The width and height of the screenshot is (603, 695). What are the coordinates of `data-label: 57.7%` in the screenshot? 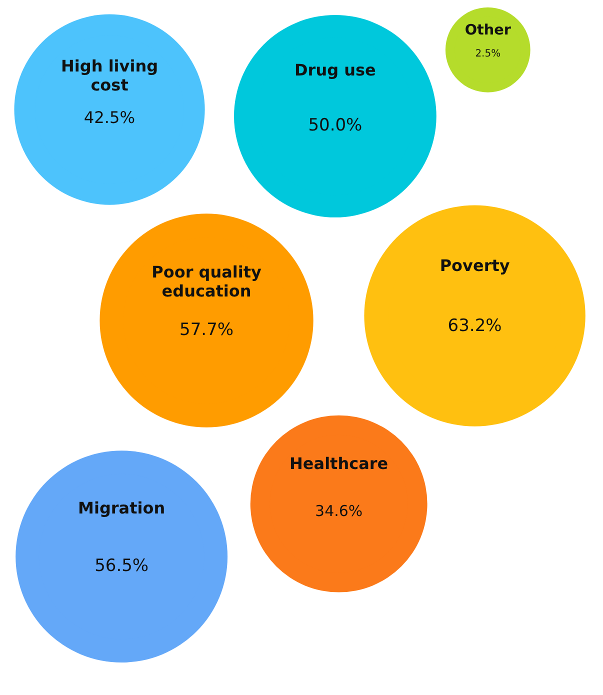 It's located at (207, 330).